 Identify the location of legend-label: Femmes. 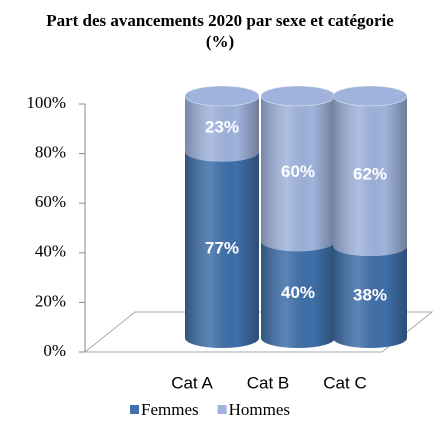
(170, 409).